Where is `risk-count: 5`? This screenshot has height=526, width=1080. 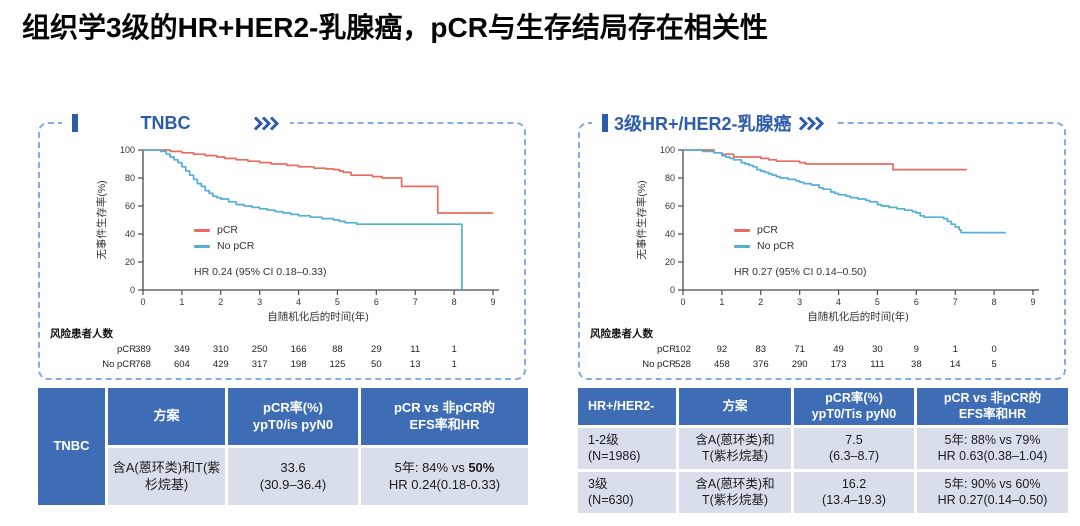
risk-count: 5 is located at coordinates (993, 364).